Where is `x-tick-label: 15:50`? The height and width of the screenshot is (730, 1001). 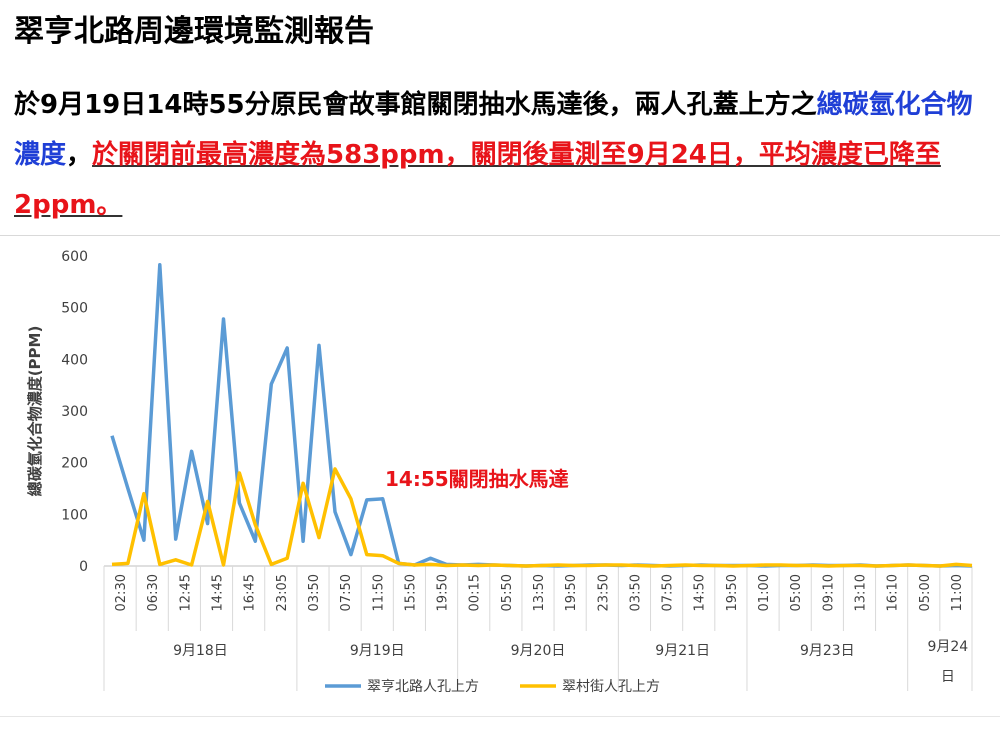 x-tick-label: 15:50 is located at coordinates (410, 592).